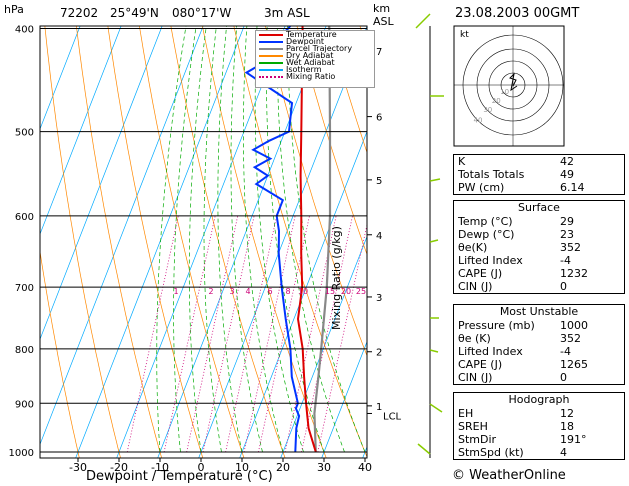 The image size is (629, 486). What do you see at coordinates (242, 467) in the screenshot?
I see `x-tick-label: 10` at bounding box center [242, 467].